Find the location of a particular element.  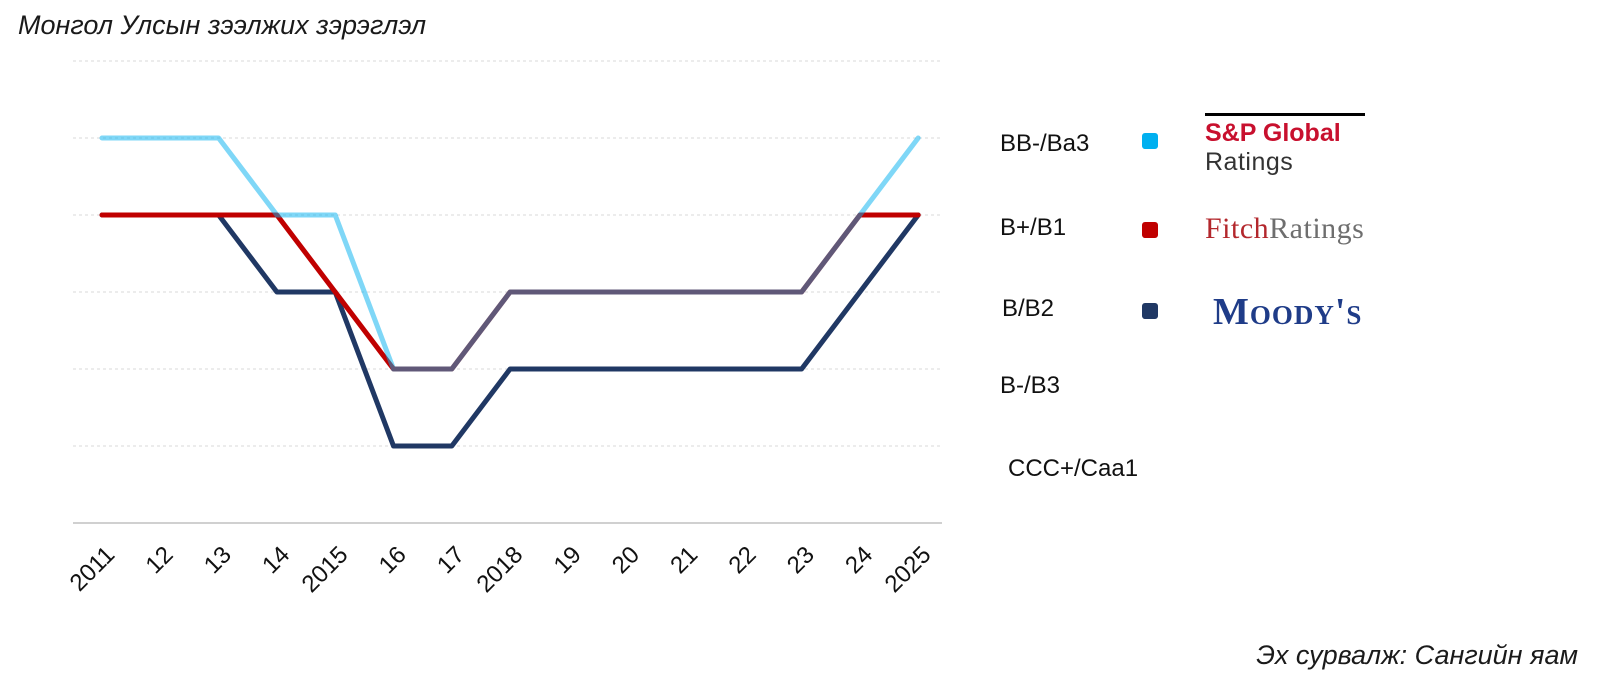

x-tick-label: 19 is located at coordinates (568, 560).